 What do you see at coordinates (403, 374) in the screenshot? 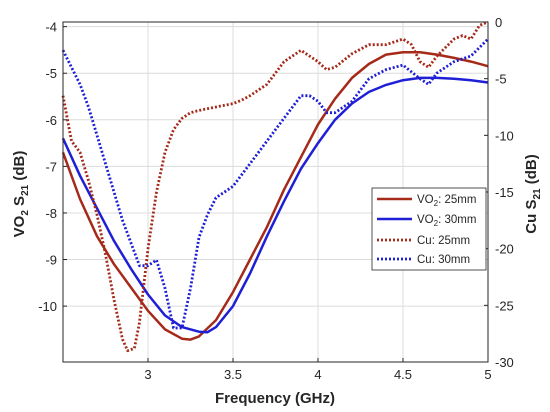
I see `x-tick-label: 4.5` at bounding box center [403, 374].